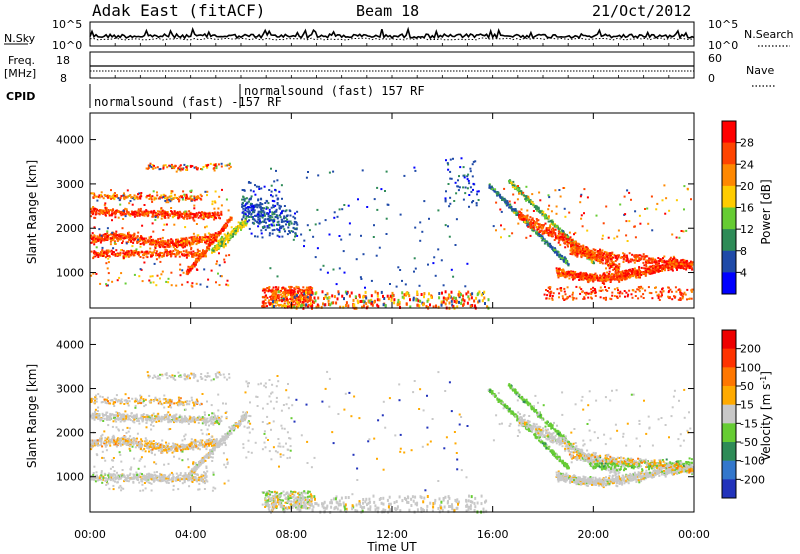  I want to click on freq-panel: Freq. [MHz] 18 8 60 0 Nave, so click(390, 69).